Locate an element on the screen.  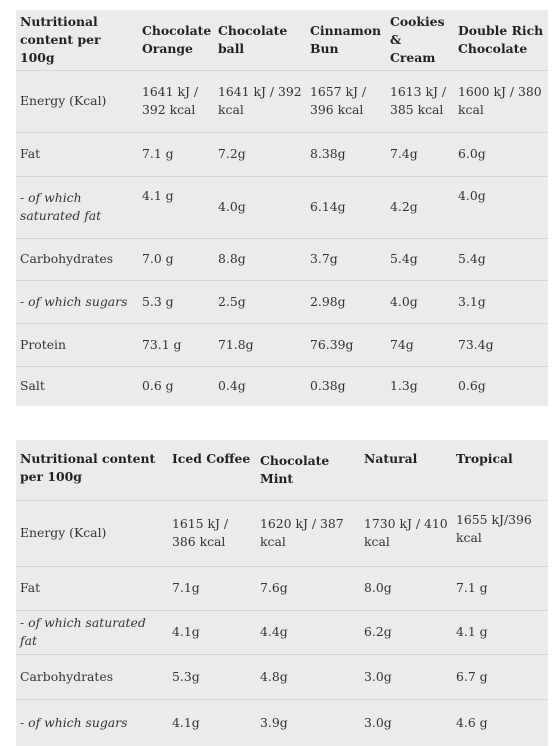
table-row: Carbohydrates 5.3g 4.8g 3.0g 6.7 g is located at coordinates (282, 676).